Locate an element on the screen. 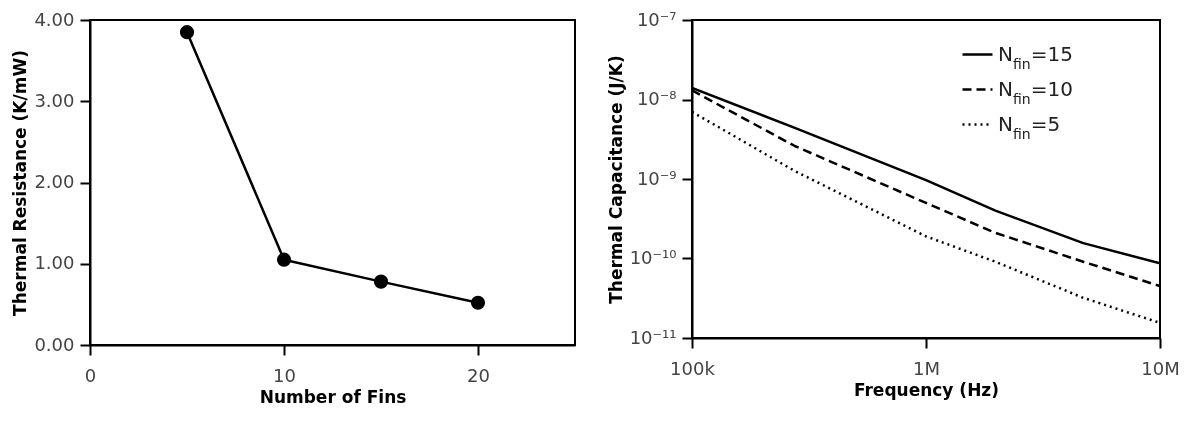 The height and width of the screenshot is (423, 1187). y-tick-label: 4.00 is located at coordinates (54, 19).